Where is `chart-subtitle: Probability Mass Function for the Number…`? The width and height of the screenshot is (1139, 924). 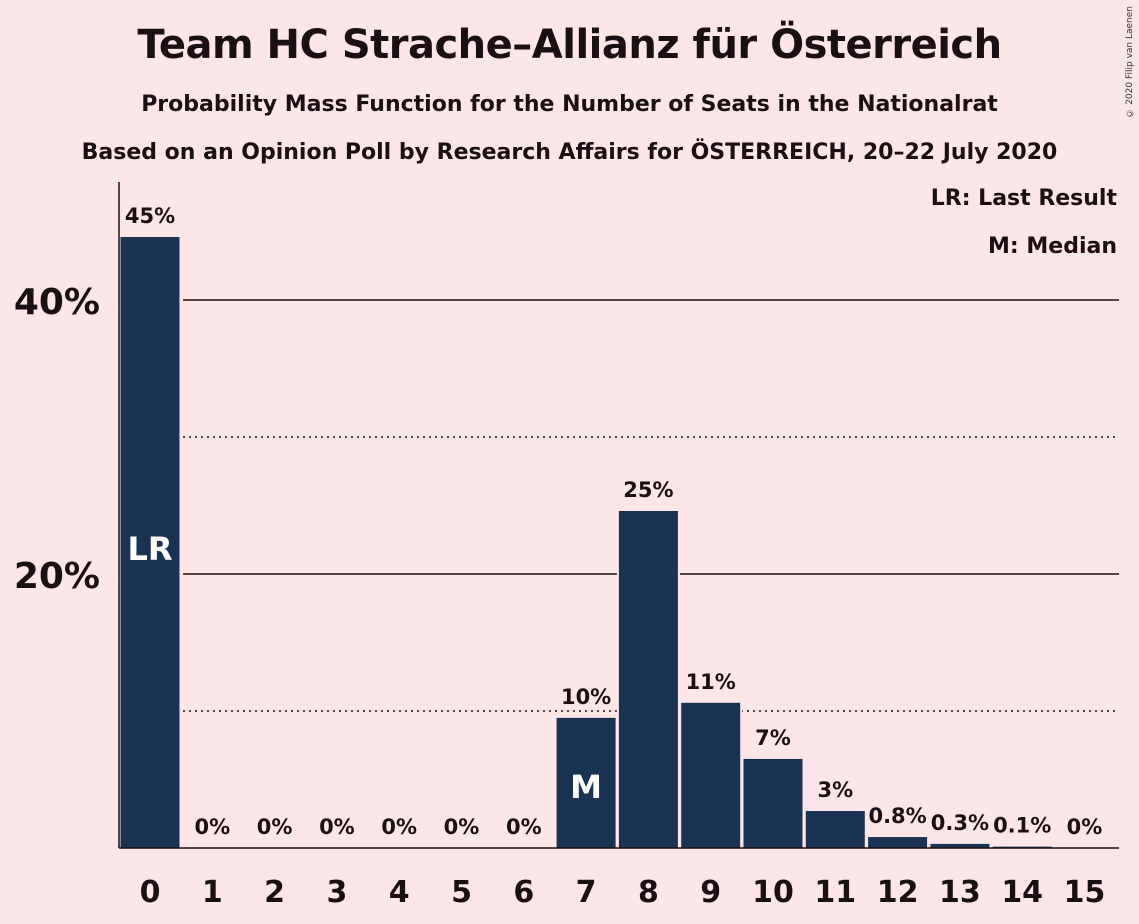
chart-subtitle: Probability Mass Function for the Number… is located at coordinates (569, 104).